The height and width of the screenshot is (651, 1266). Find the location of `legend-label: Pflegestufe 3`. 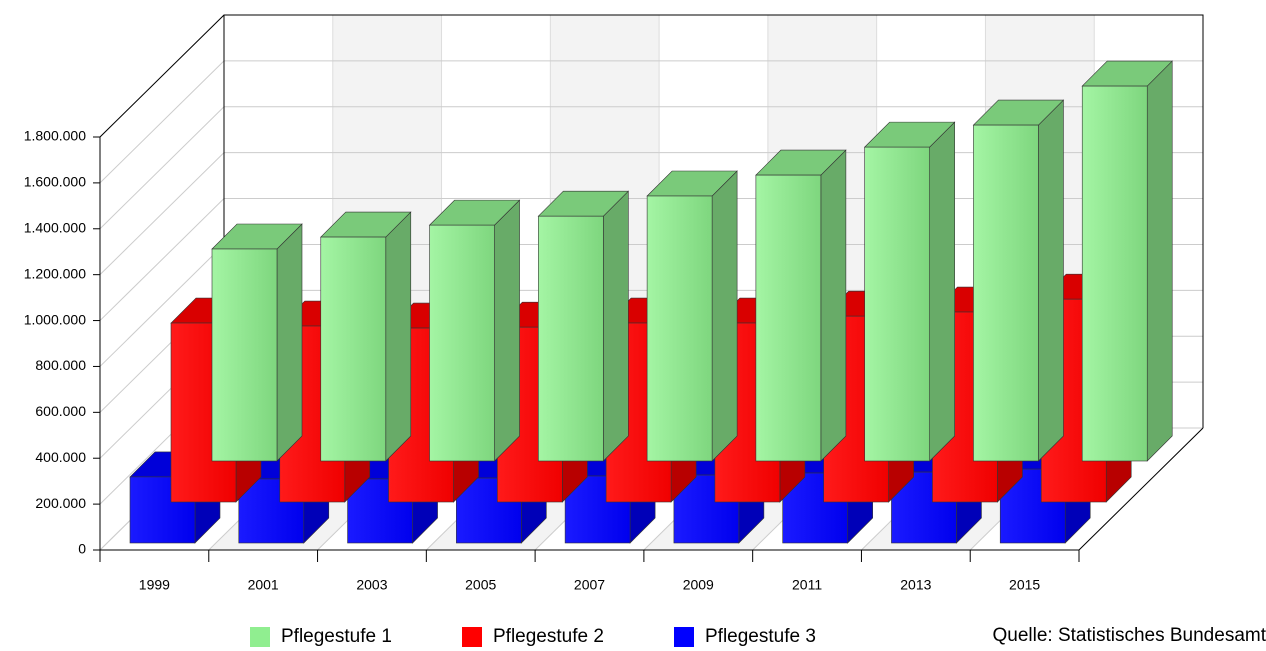

legend-label: Pflegestufe 3 is located at coordinates (760, 636).